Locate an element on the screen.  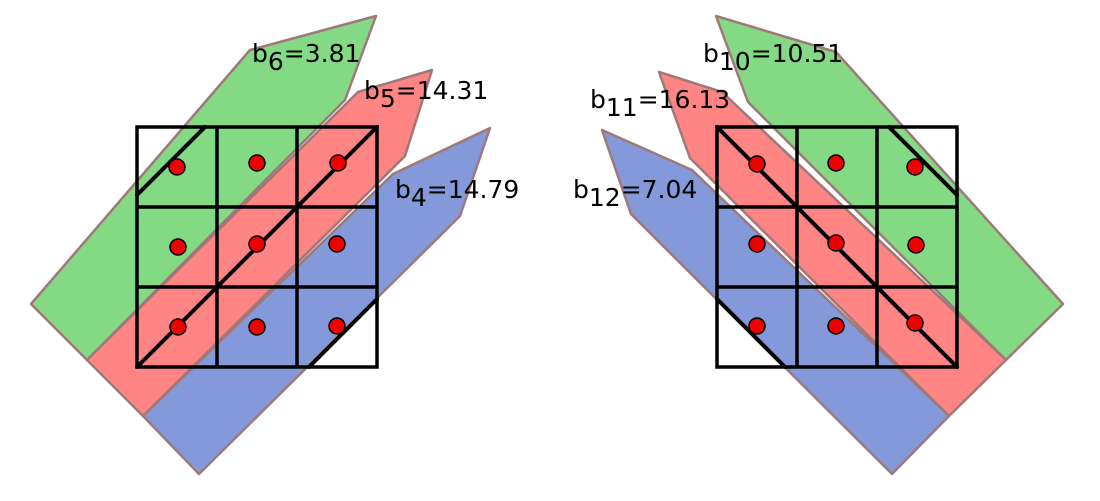
label-b4: b4=14.79 is located at coordinates (457, 193).